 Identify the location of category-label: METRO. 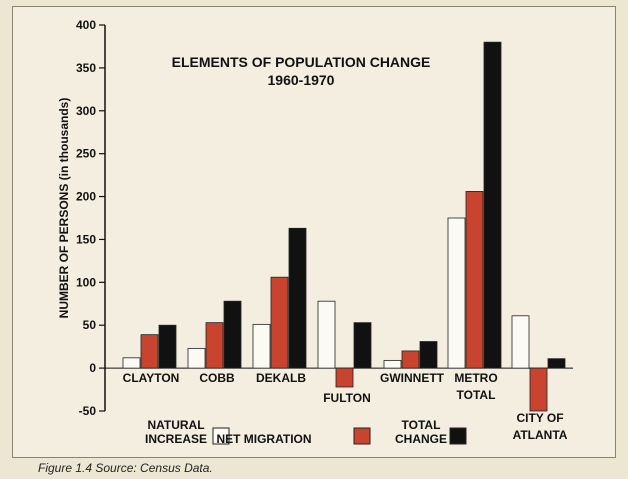
(475, 378).